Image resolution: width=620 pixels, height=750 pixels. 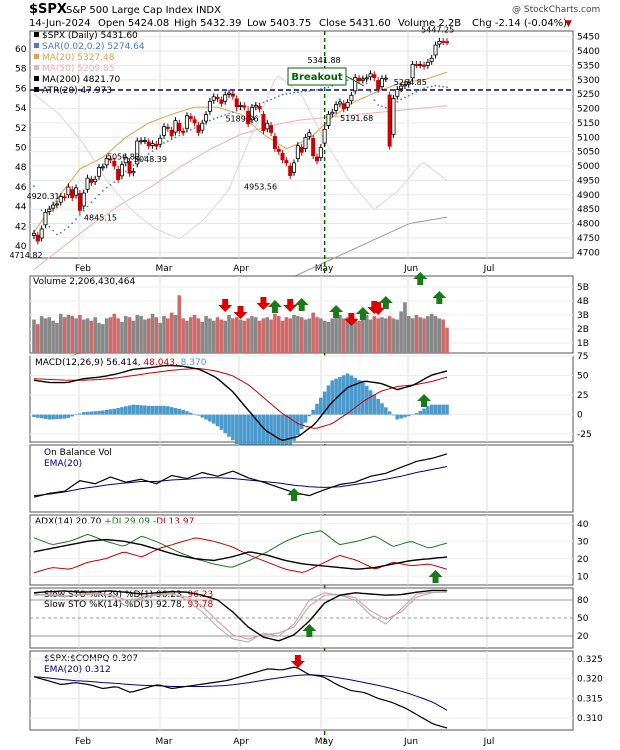 I want to click on header-name: S&P 500 Large Cap Index, so click(x=129, y=10).